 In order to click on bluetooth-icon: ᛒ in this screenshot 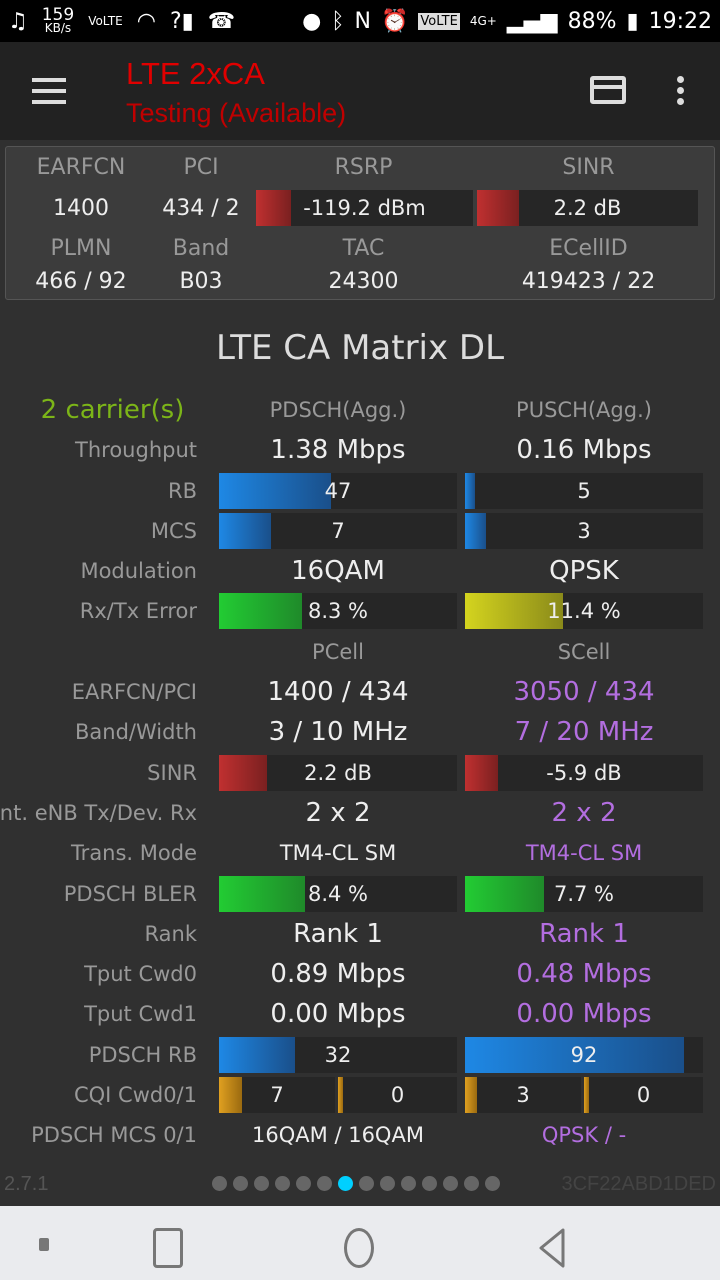, I will do `click(338, 21)`.